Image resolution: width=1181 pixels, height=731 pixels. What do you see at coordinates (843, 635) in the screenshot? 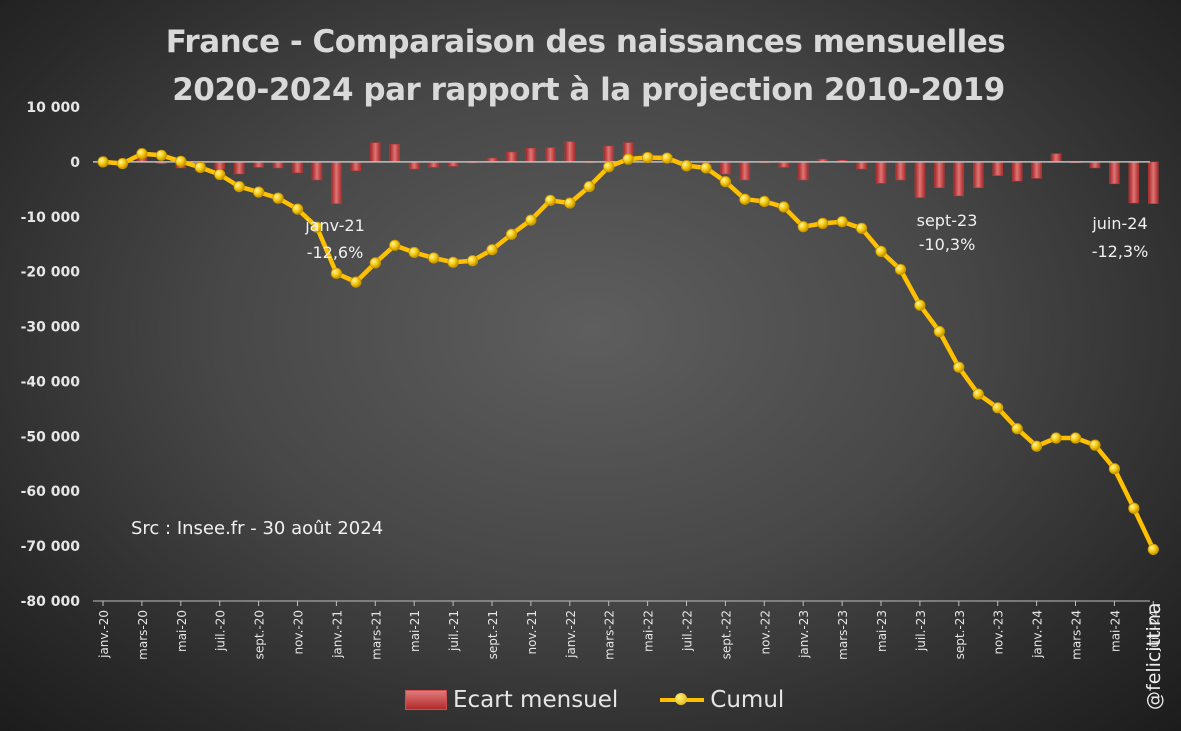
I see `x-tick-label: mars-23` at bounding box center [843, 635].